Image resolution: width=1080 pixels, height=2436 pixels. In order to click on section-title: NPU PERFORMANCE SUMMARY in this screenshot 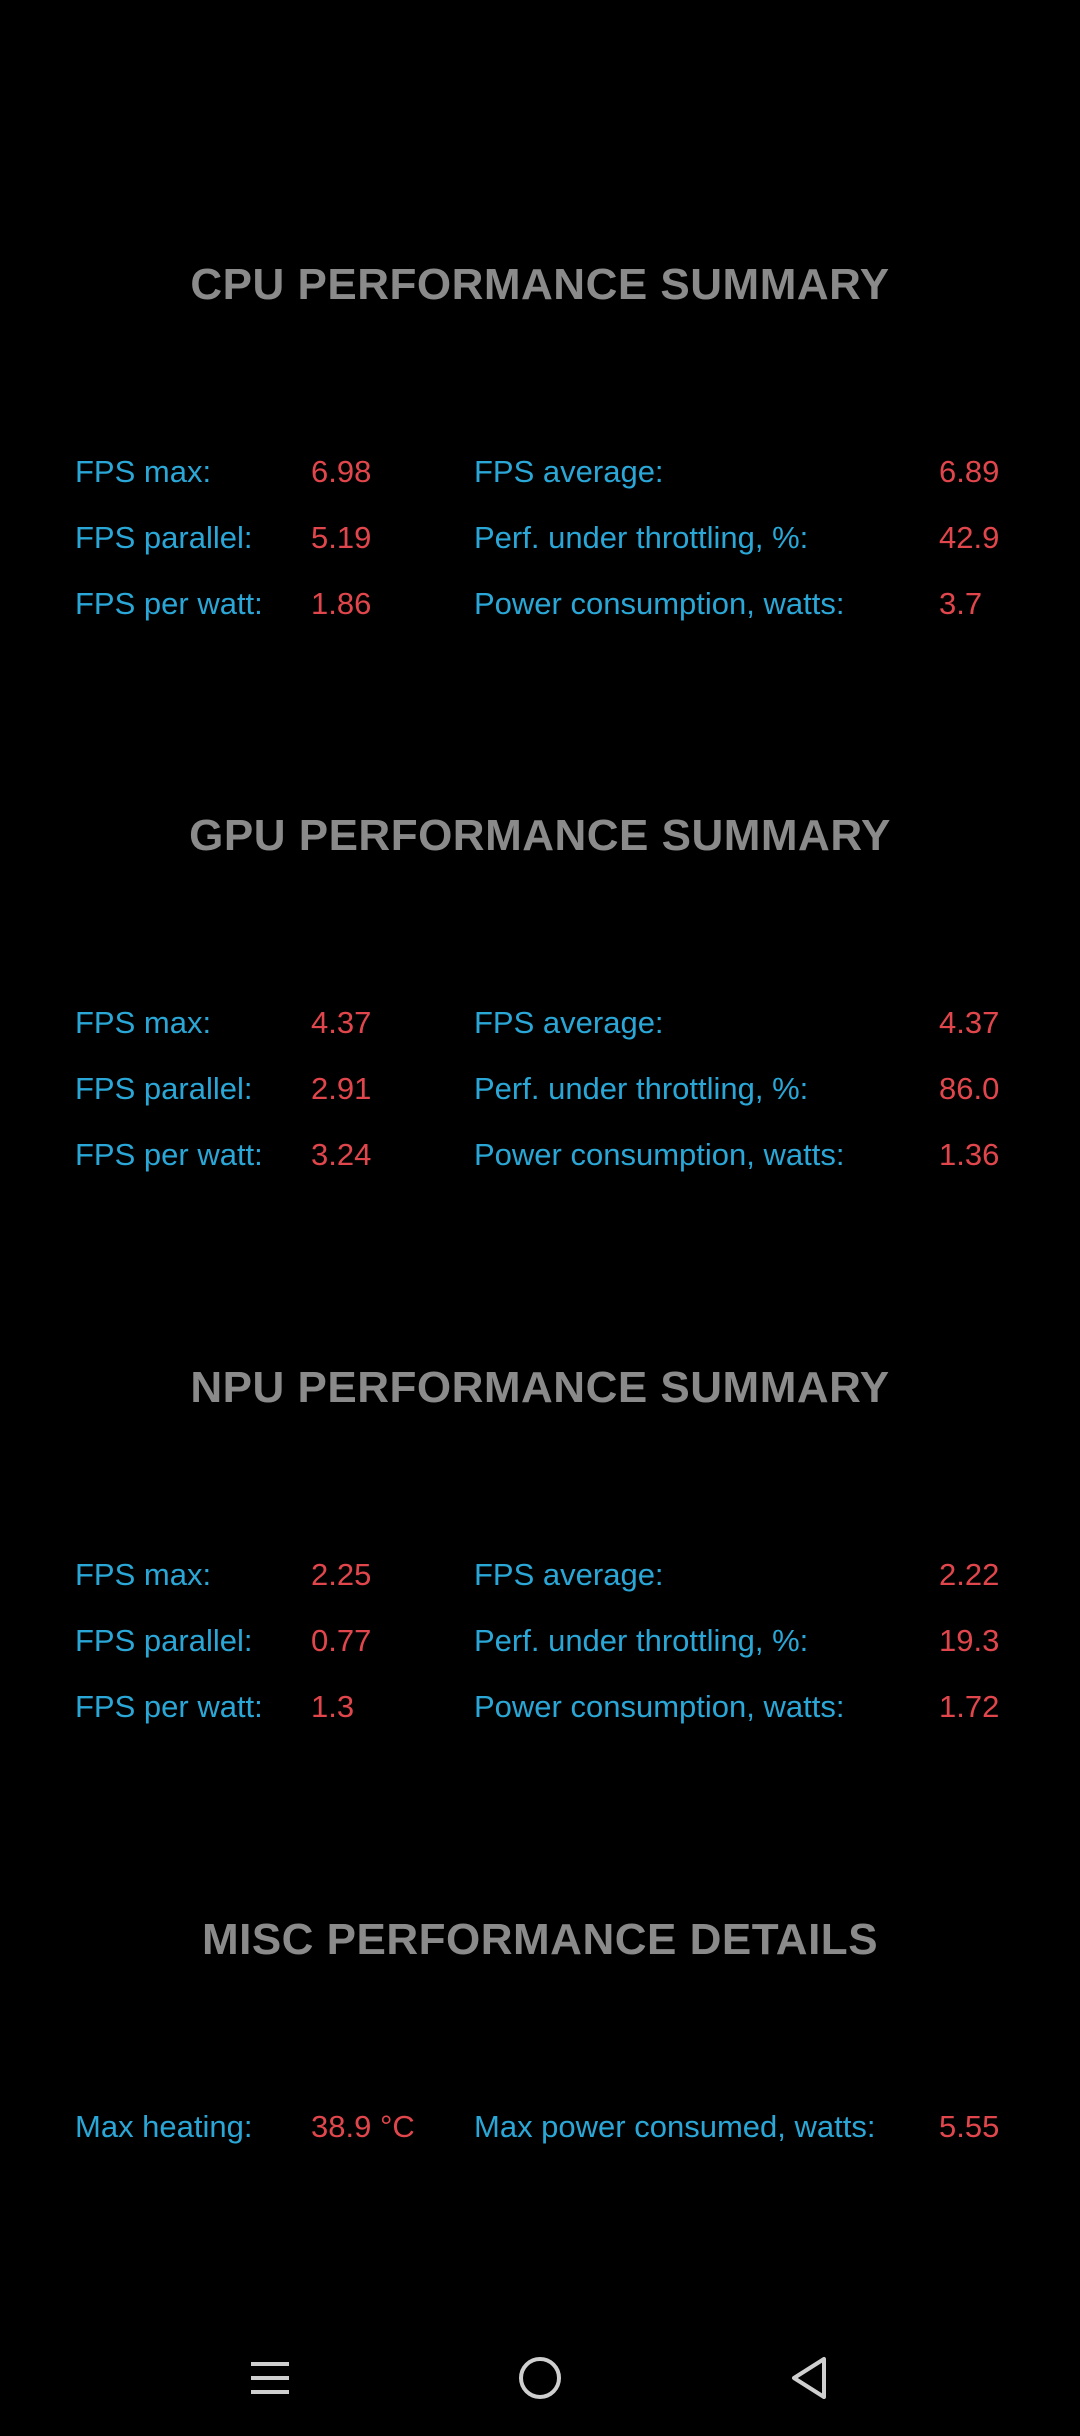, I will do `click(540, 1387)`.